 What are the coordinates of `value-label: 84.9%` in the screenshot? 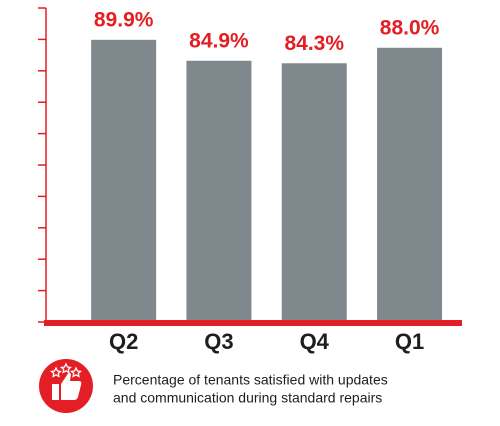 It's located at (219, 40).